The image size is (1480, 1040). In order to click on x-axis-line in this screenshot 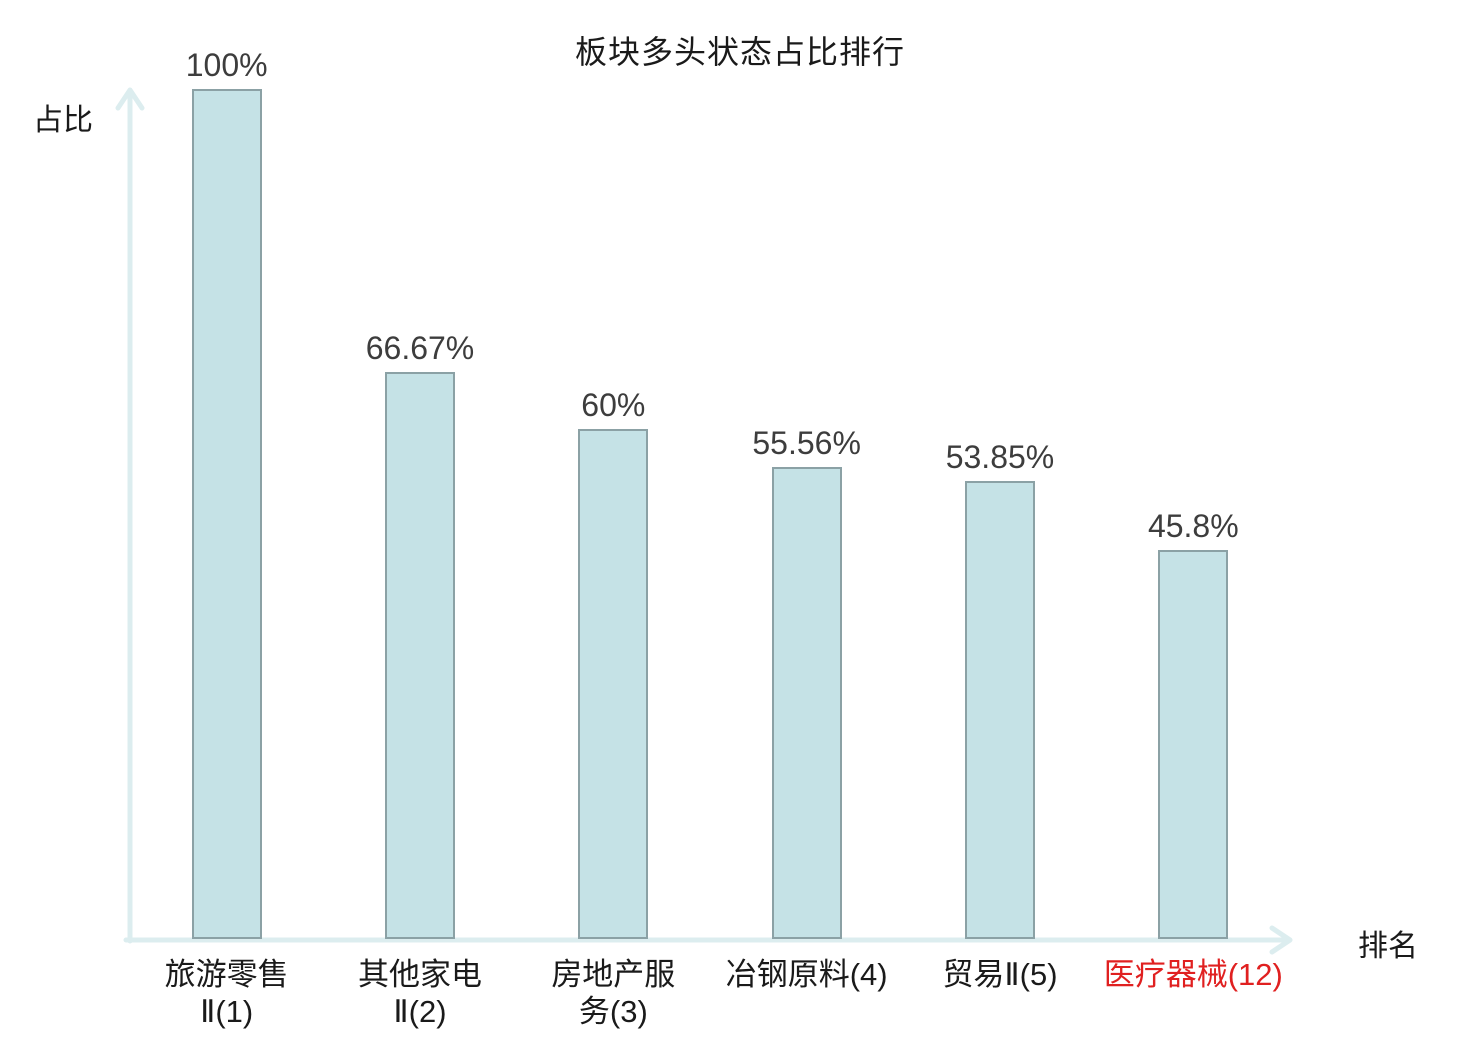, I will do `click(708, 940)`.